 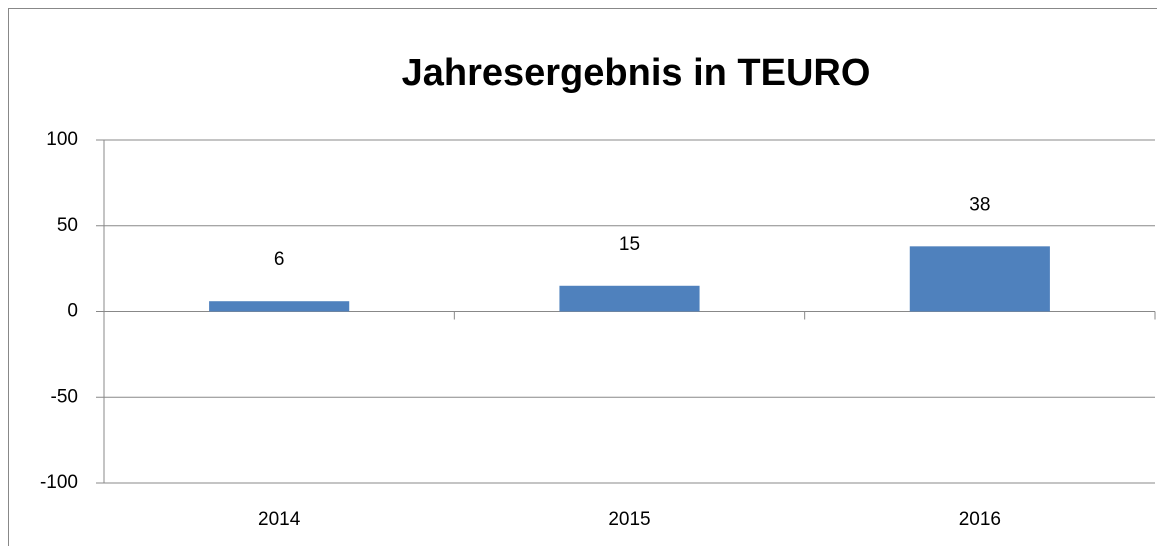 What do you see at coordinates (64, 396) in the screenshot?
I see `y-tick-label: -50` at bounding box center [64, 396].